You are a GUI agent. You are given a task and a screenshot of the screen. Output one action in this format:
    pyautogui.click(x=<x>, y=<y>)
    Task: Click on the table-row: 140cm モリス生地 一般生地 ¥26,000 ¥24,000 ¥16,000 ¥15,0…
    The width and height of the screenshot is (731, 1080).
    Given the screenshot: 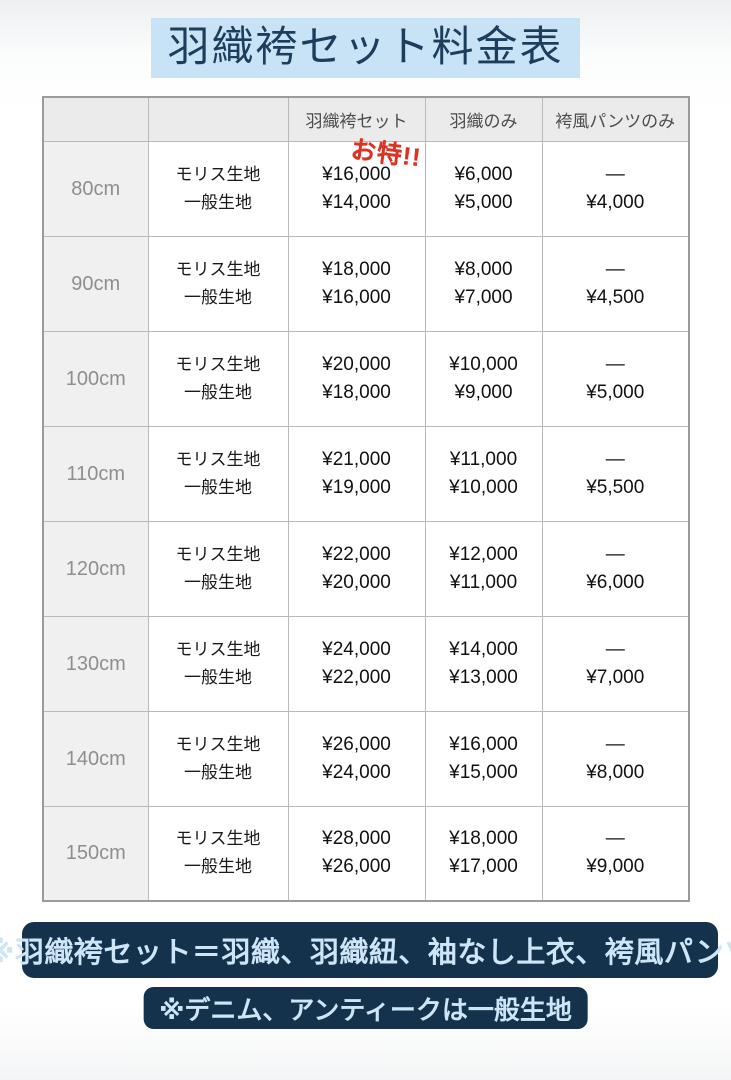 What is the action you would take?
    pyautogui.click(x=366, y=758)
    